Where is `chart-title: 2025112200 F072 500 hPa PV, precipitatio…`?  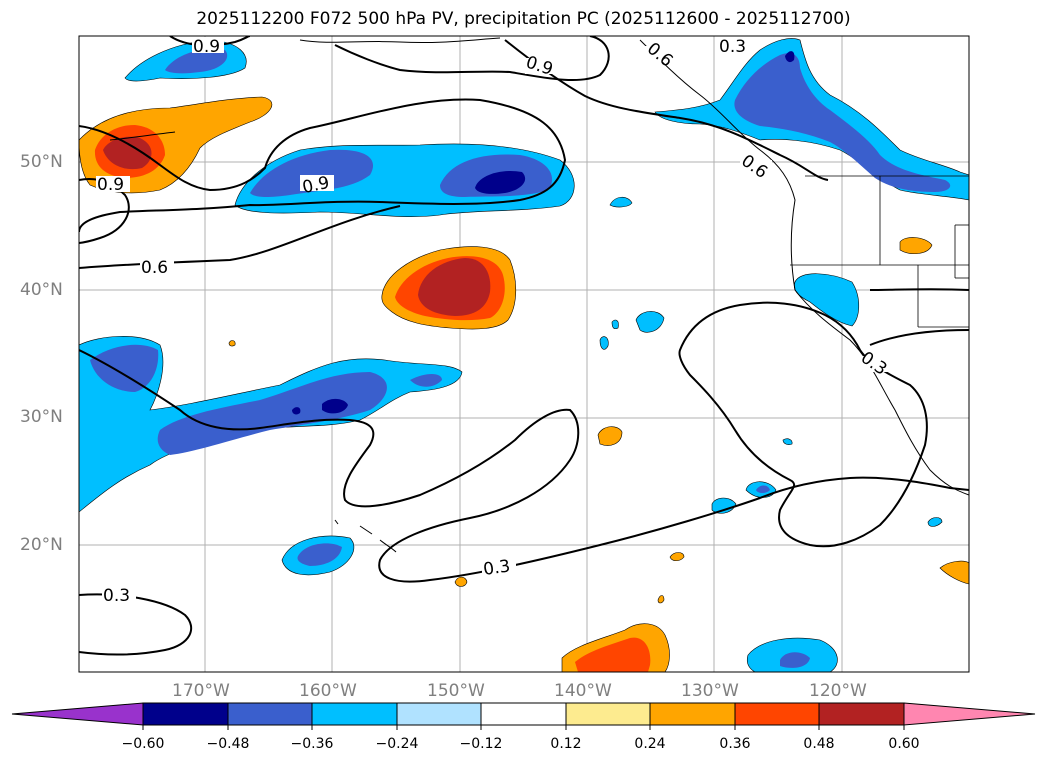 chart-title: 2025112200 F072 500 hPa PV, precipitatio… is located at coordinates (523, 19).